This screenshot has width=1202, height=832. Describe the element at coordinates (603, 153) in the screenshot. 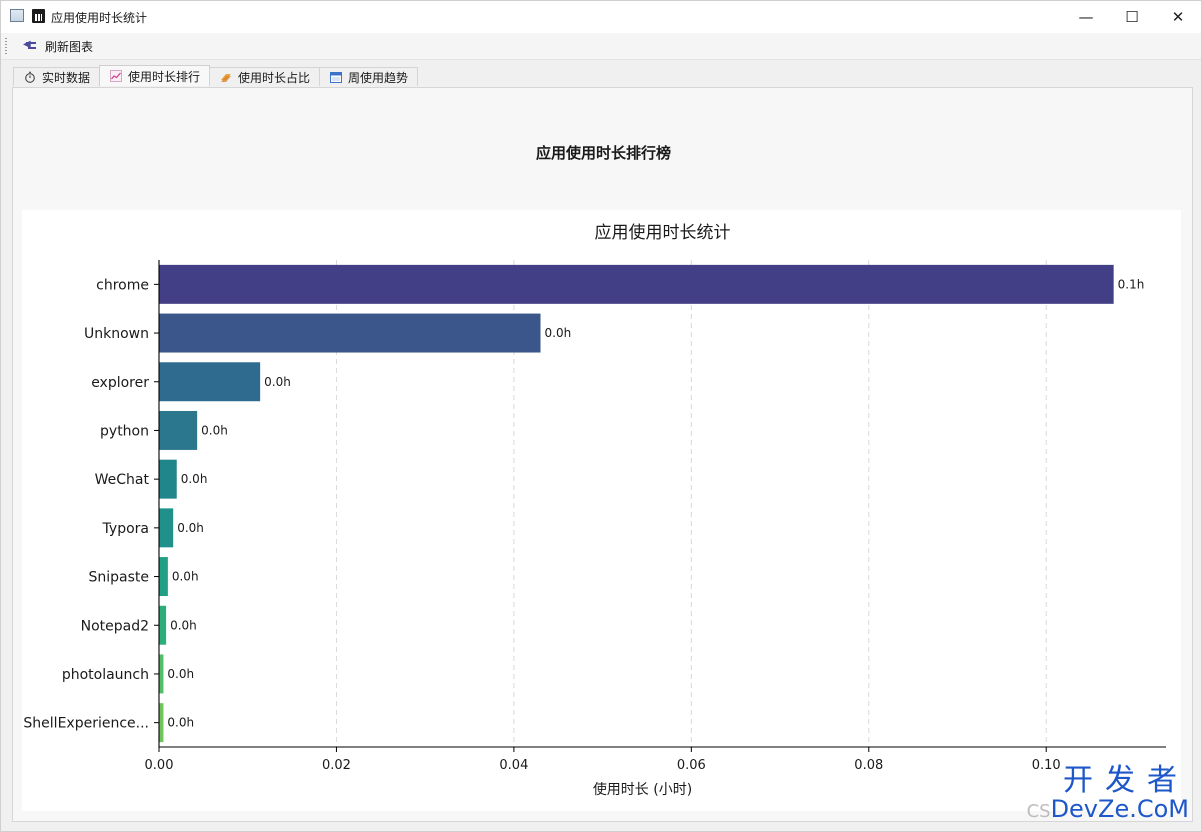

I see `ranking-heading: 应用使用时长排行榜` at that location.